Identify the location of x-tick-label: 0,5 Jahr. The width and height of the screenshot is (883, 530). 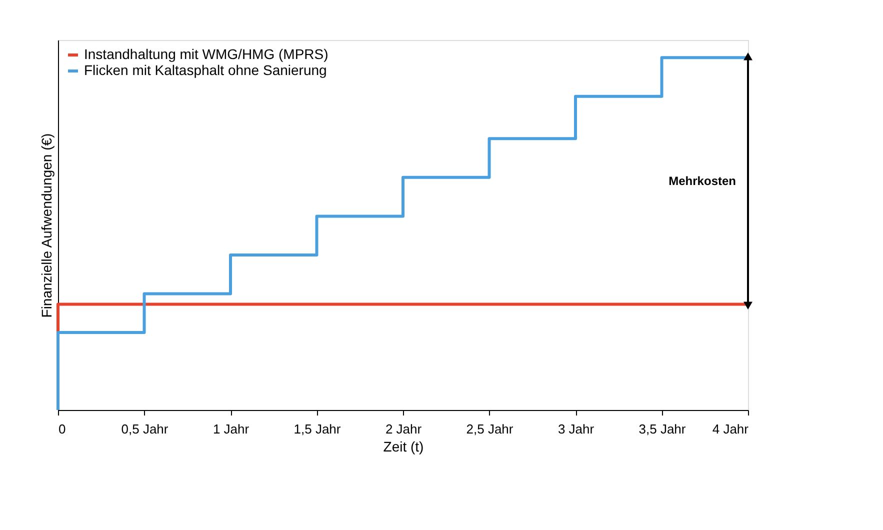
(145, 429).